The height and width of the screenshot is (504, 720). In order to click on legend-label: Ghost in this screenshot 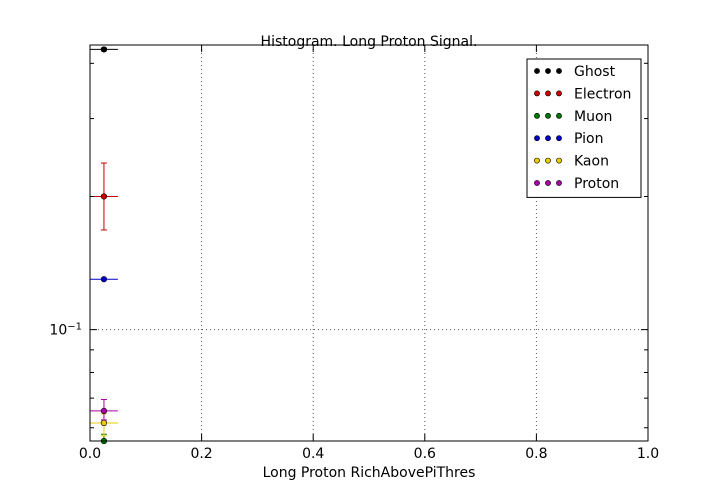, I will do `click(595, 72)`.